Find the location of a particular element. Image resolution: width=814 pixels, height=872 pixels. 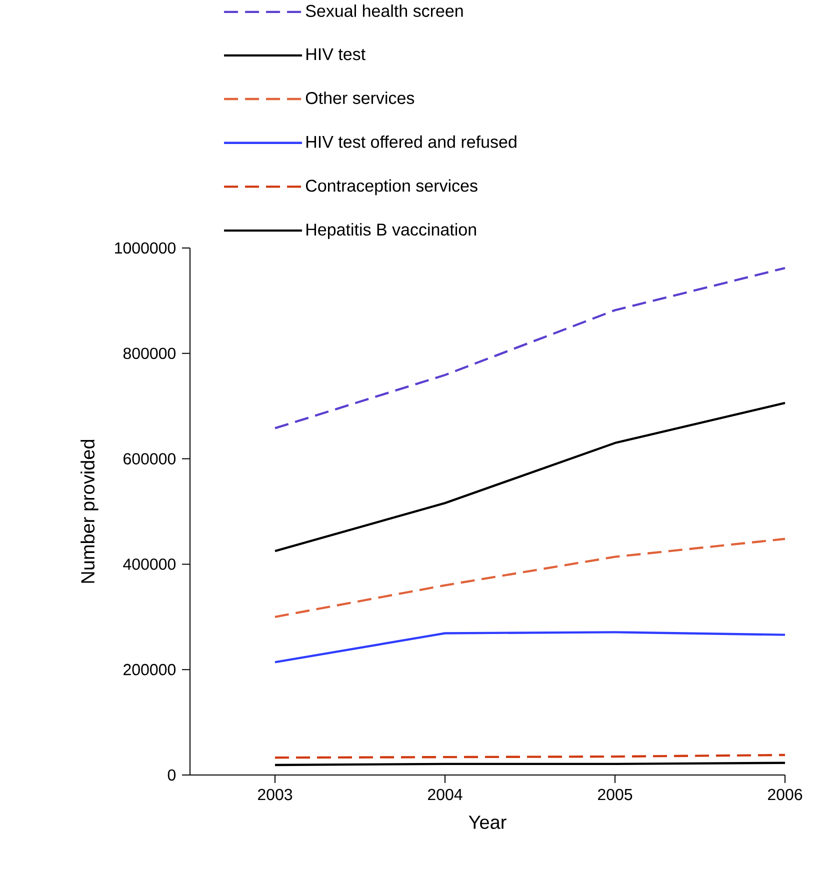

x-tick-label: 2003 is located at coordinates (275, 794).